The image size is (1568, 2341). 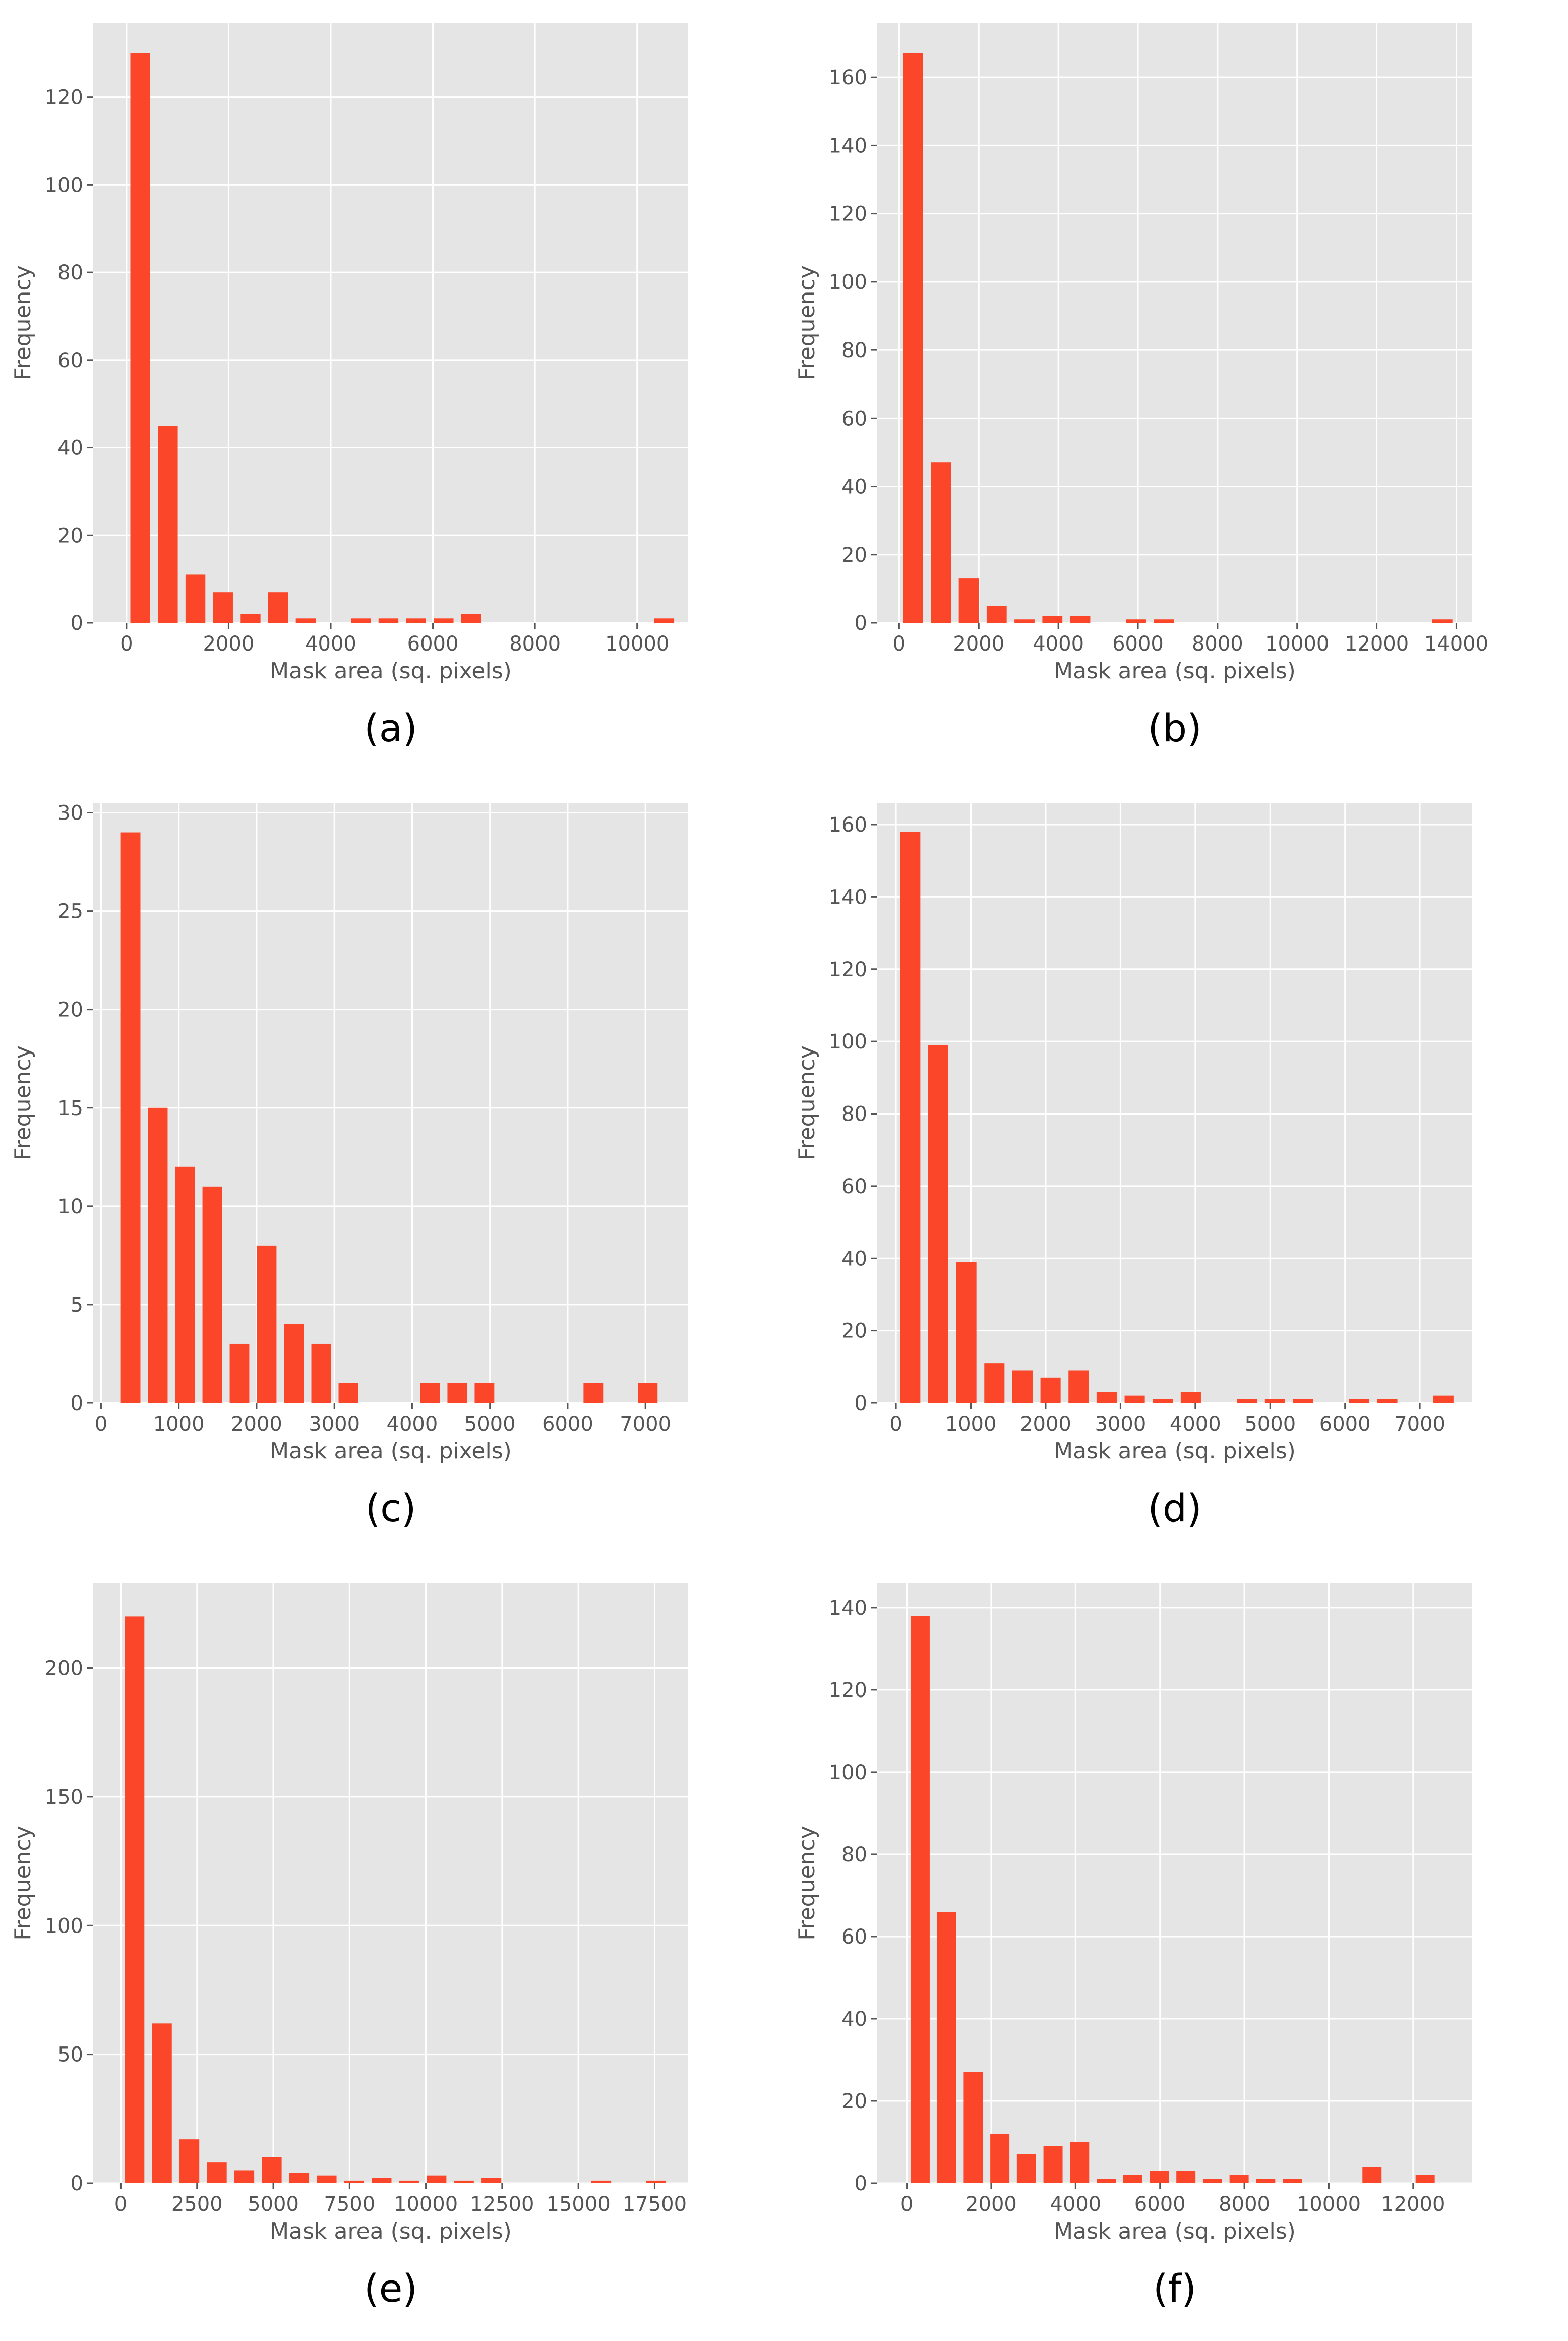 I want to click on y-tick-label: 100, so click(x=64, y=185).